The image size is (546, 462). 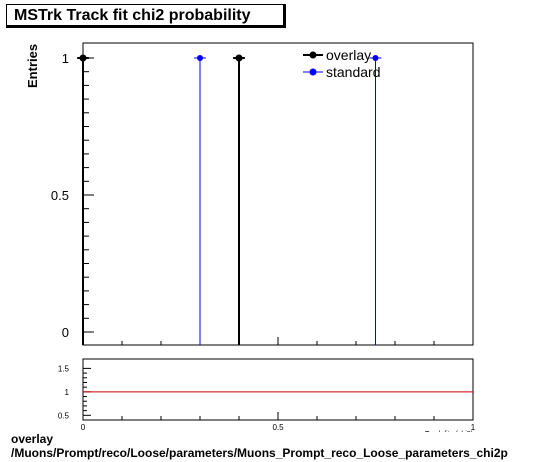 What do you see at coordinates (32, 439) in the screenshot?
I see `footer-label: overlay` at bounding box center [32, 439].